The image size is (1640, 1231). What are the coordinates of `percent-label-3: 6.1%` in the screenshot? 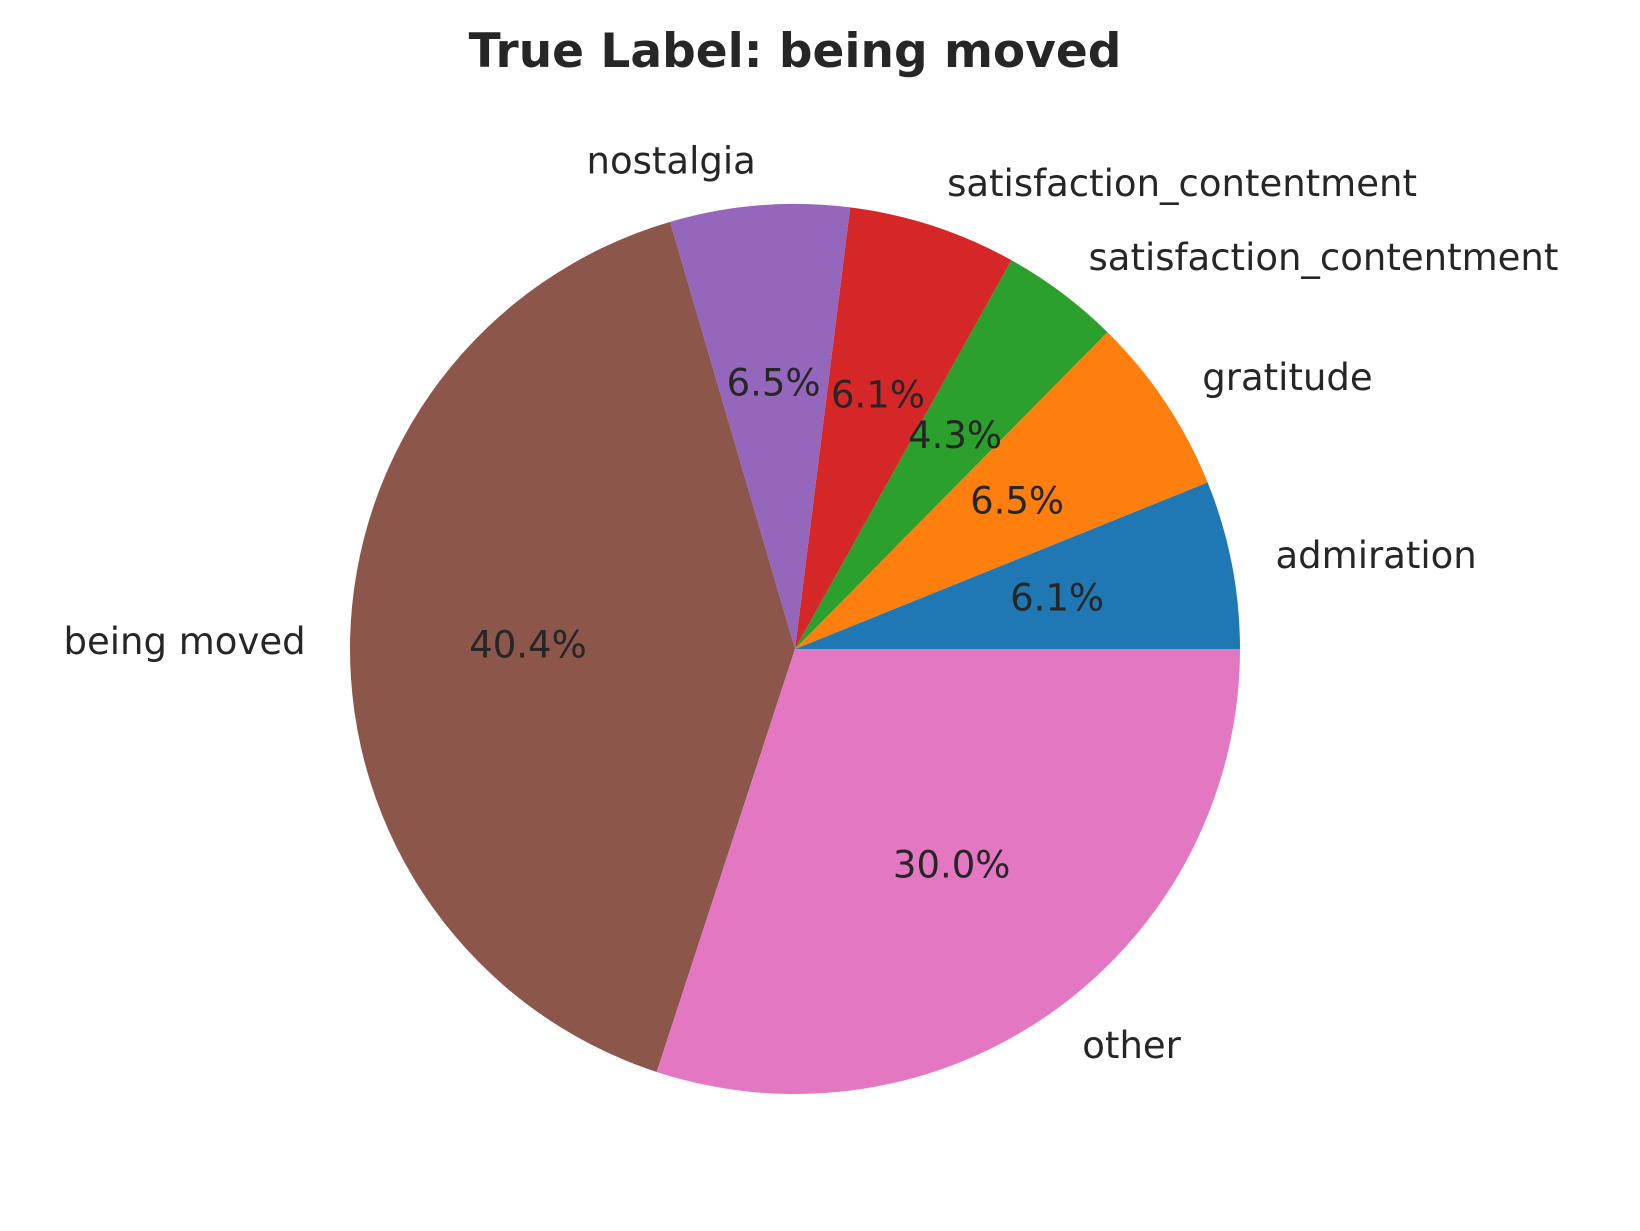 It's located at (878, 395).